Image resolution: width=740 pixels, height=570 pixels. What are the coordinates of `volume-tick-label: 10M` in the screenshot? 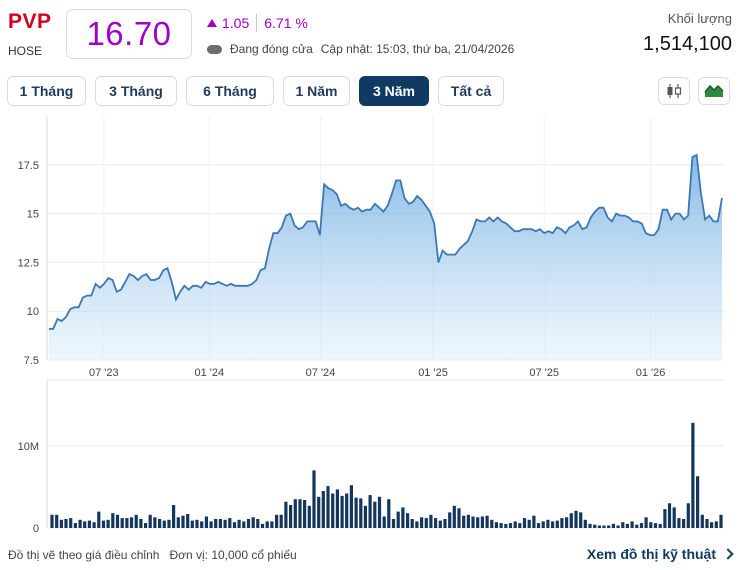 It's located at (28, 447).